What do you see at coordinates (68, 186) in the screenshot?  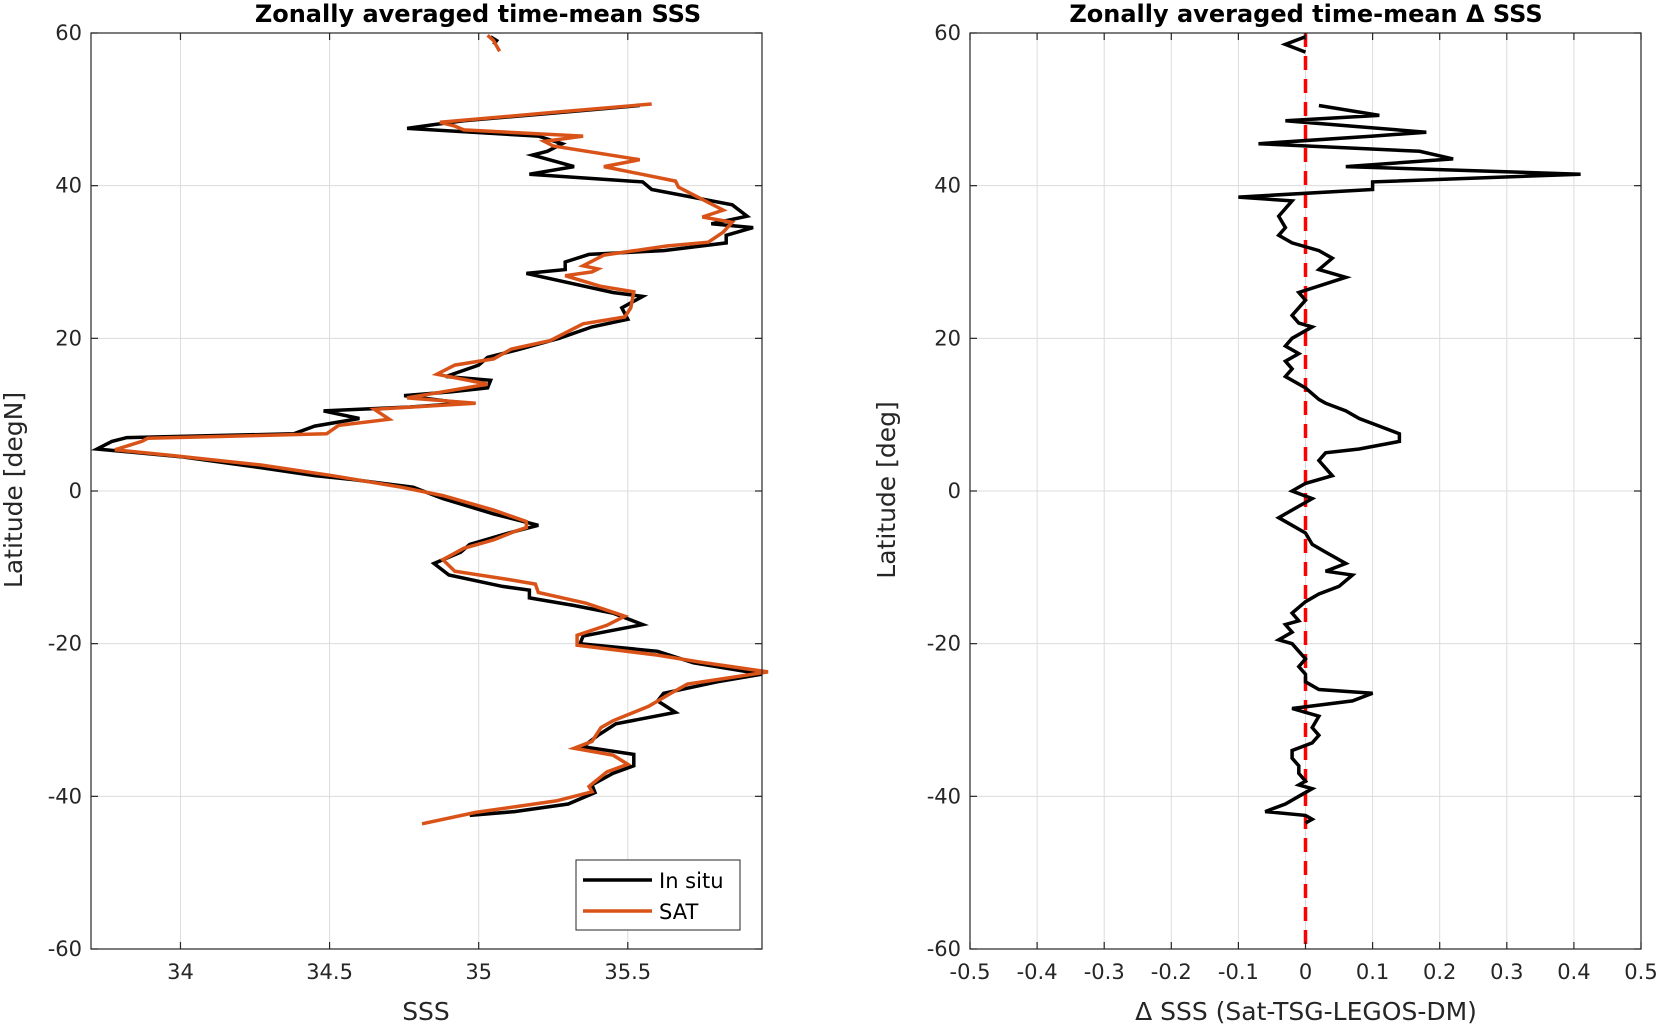 I see `sss-y-tick-label: 40` at bounding box center [68, 186].